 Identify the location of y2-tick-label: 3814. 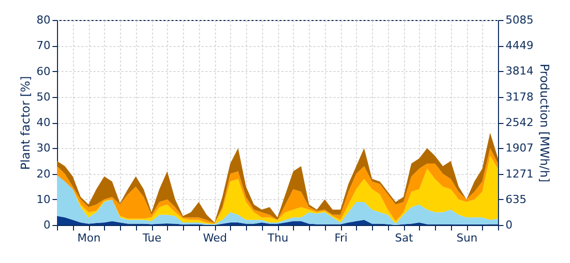
(520, 71).